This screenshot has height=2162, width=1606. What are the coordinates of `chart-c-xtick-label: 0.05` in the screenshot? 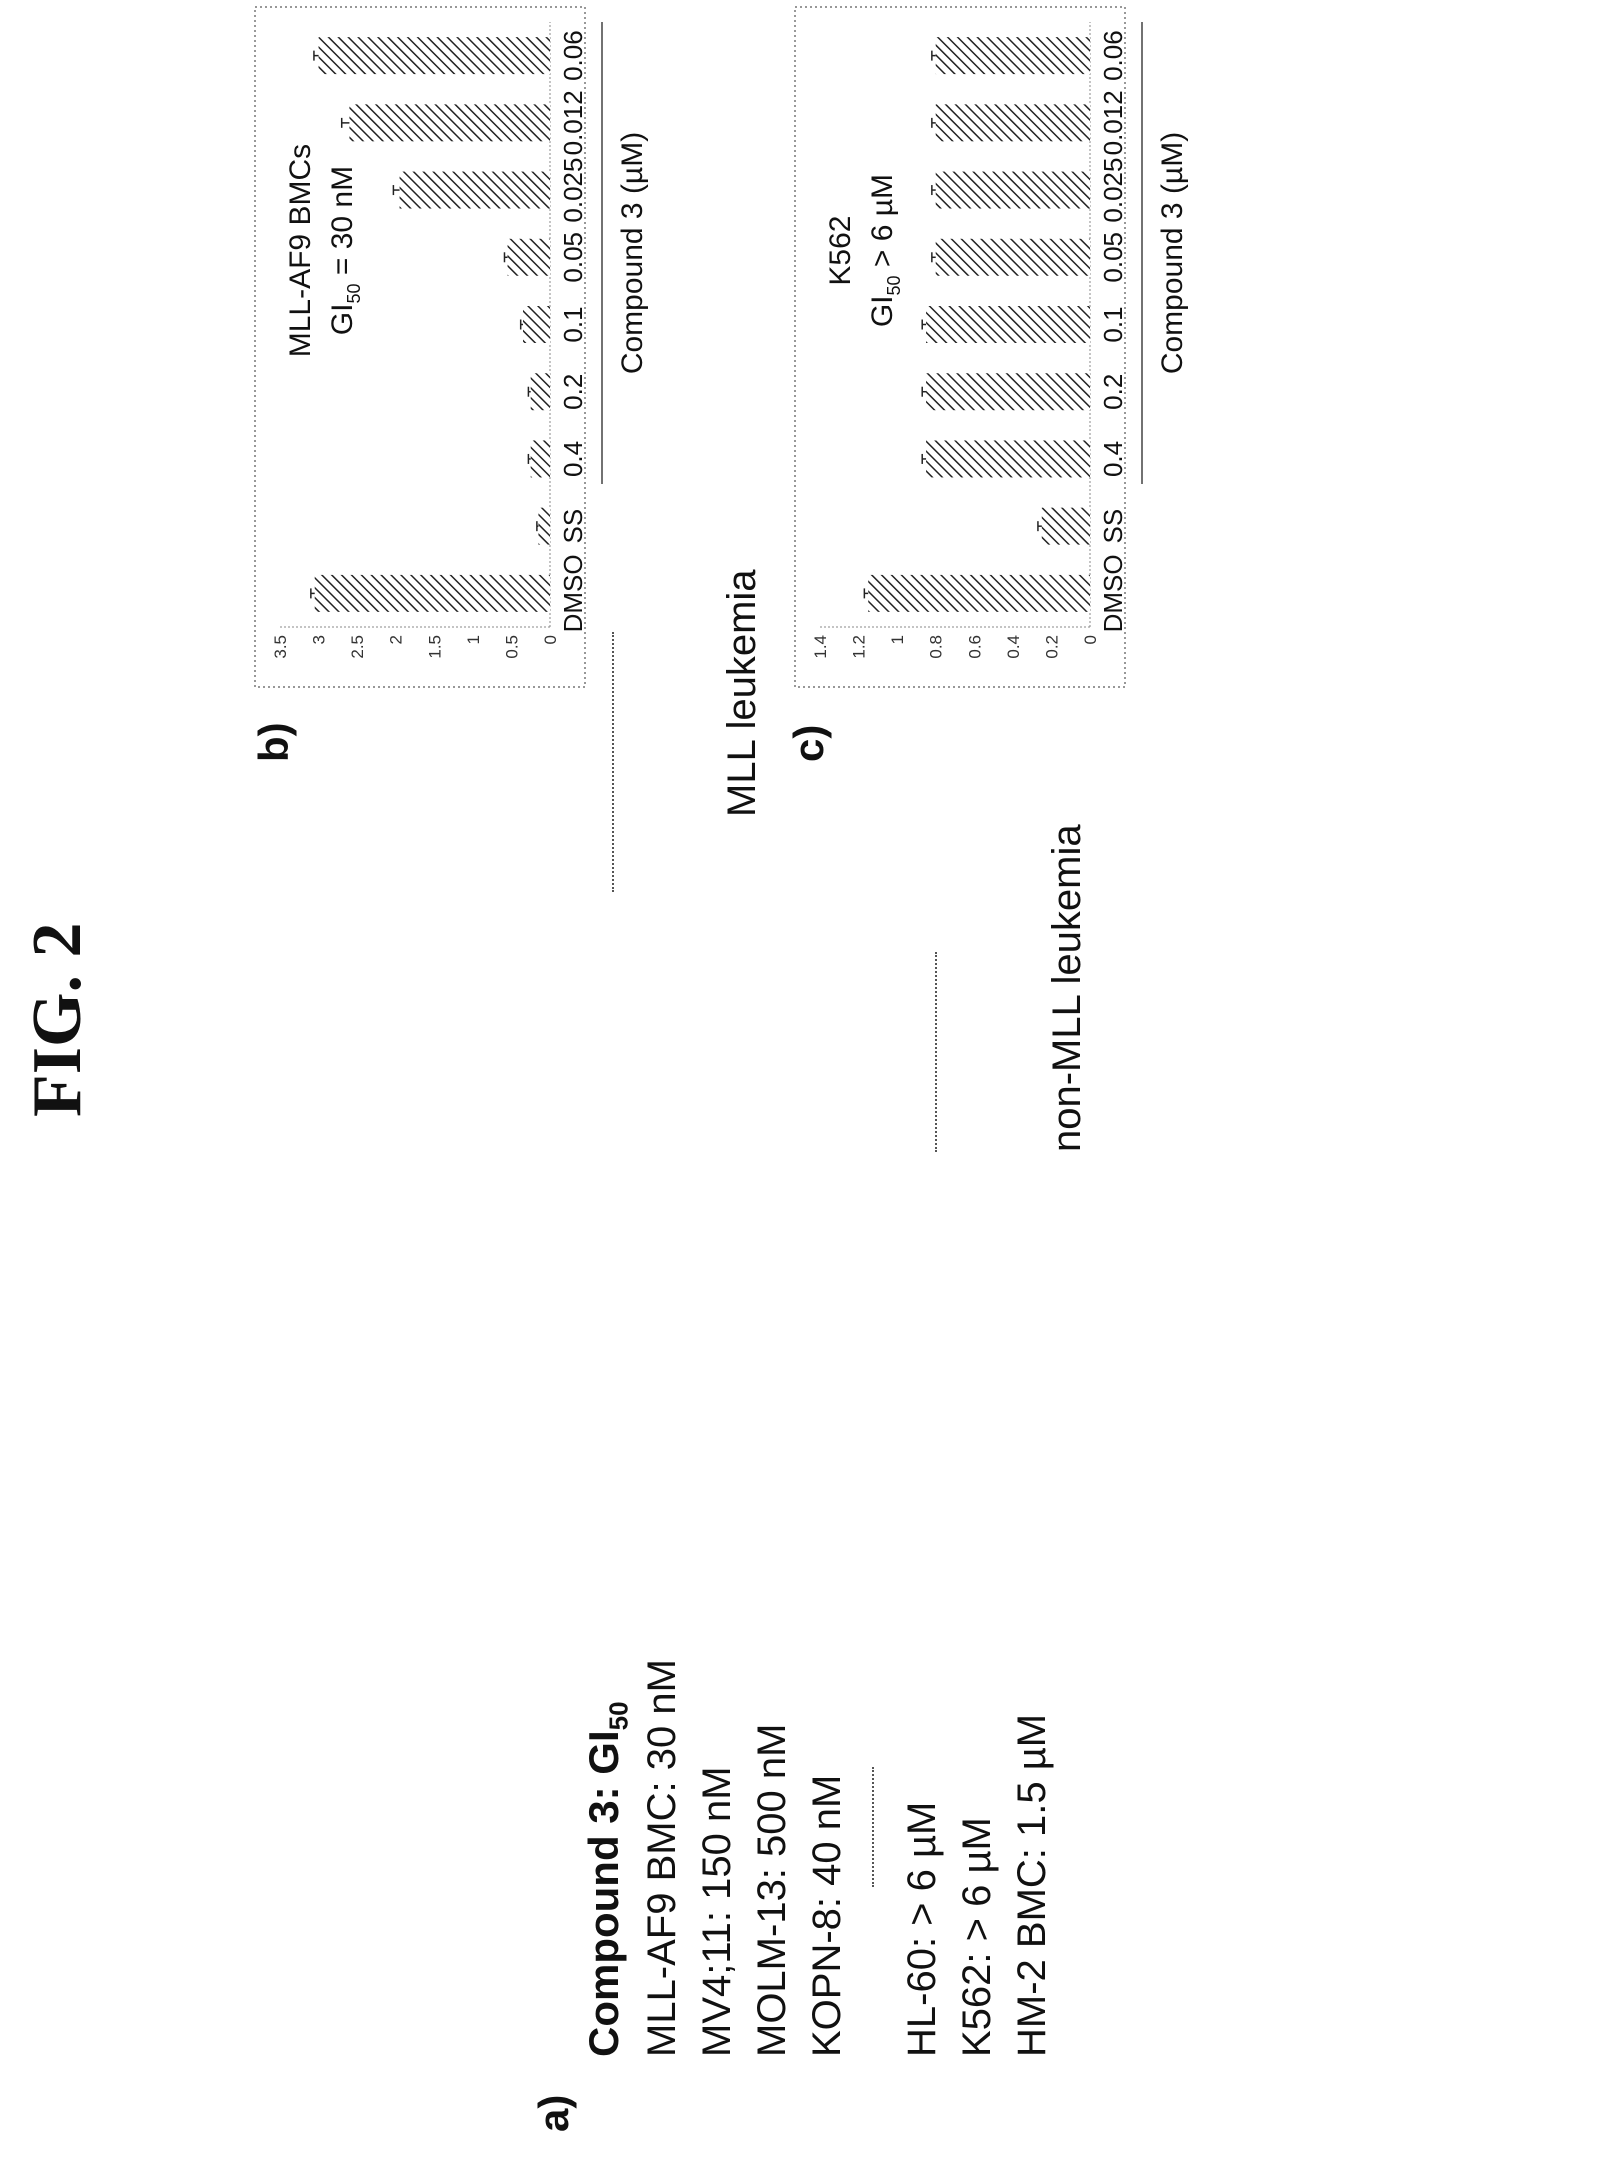 It's located at (1113, 257).